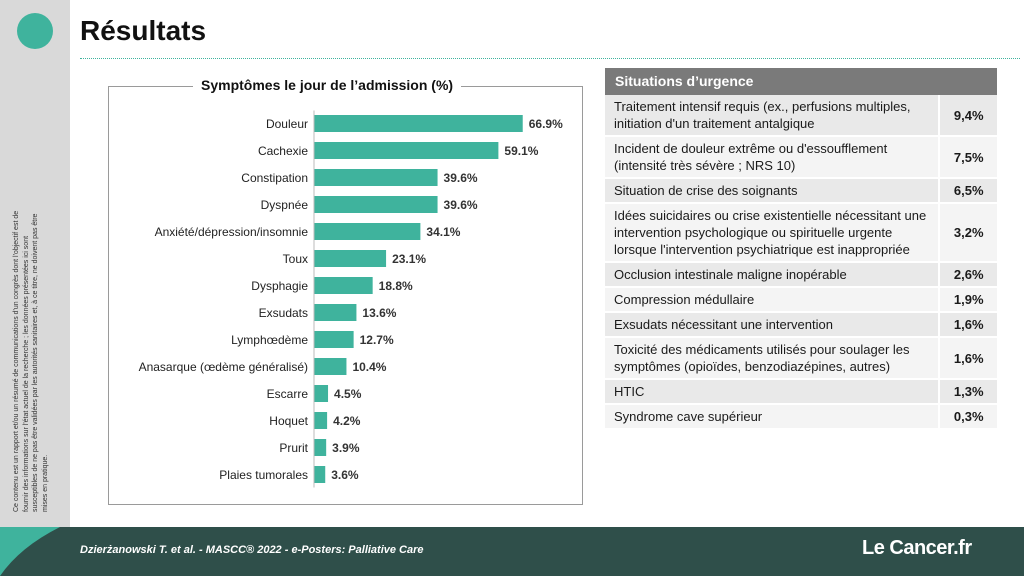 The image size is (1024, 576). What do you see at coordinates (35, 31) in the screenshot?
I see `logo-circle-icon` at bounding box center [35, 31].